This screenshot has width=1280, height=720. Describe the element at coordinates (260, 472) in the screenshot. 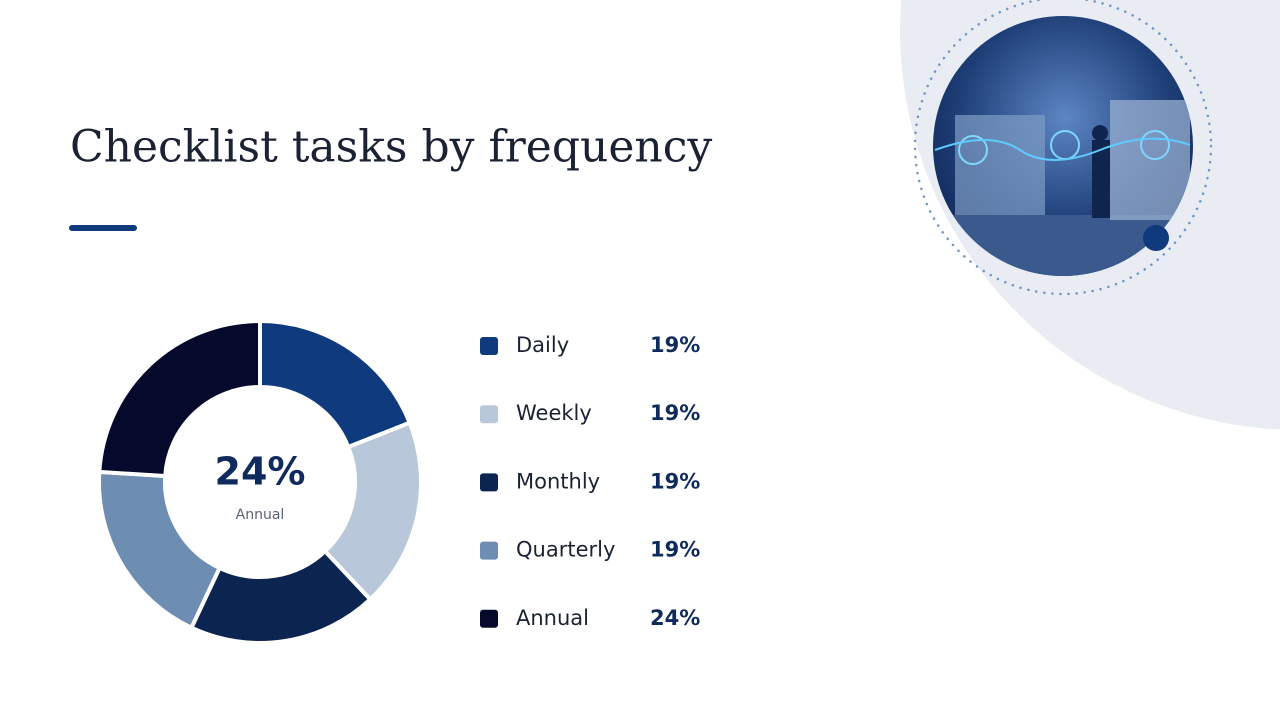

I see `center-value: 24%` at that location.